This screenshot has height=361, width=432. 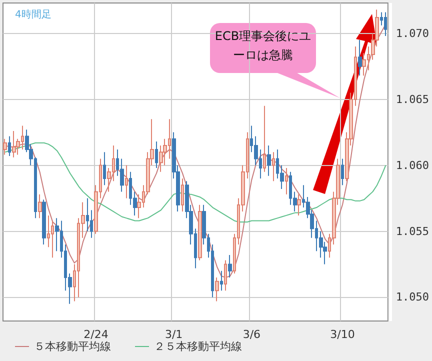 What do you see at coordinates (173, 334) in the screenshot?
I see `x-tick-label: 3/1` at bounding box center [173, 334].